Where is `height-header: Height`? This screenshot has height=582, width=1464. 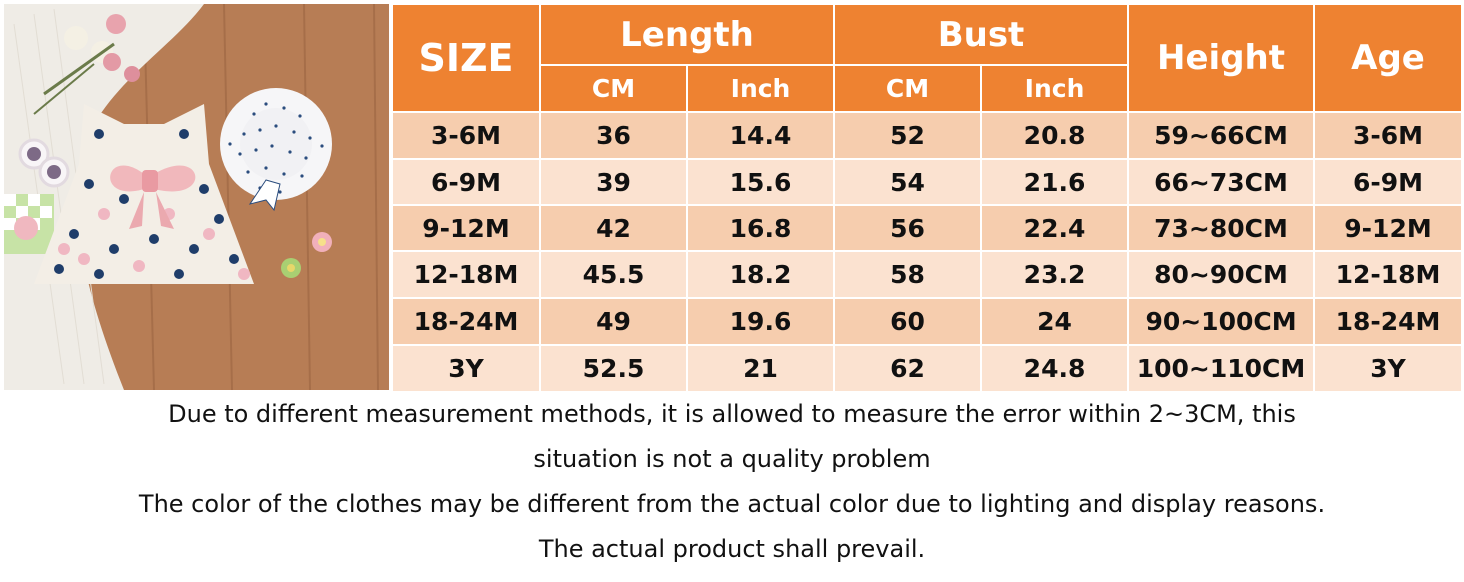
height-header: Height is located at coordinates (1221, 58).